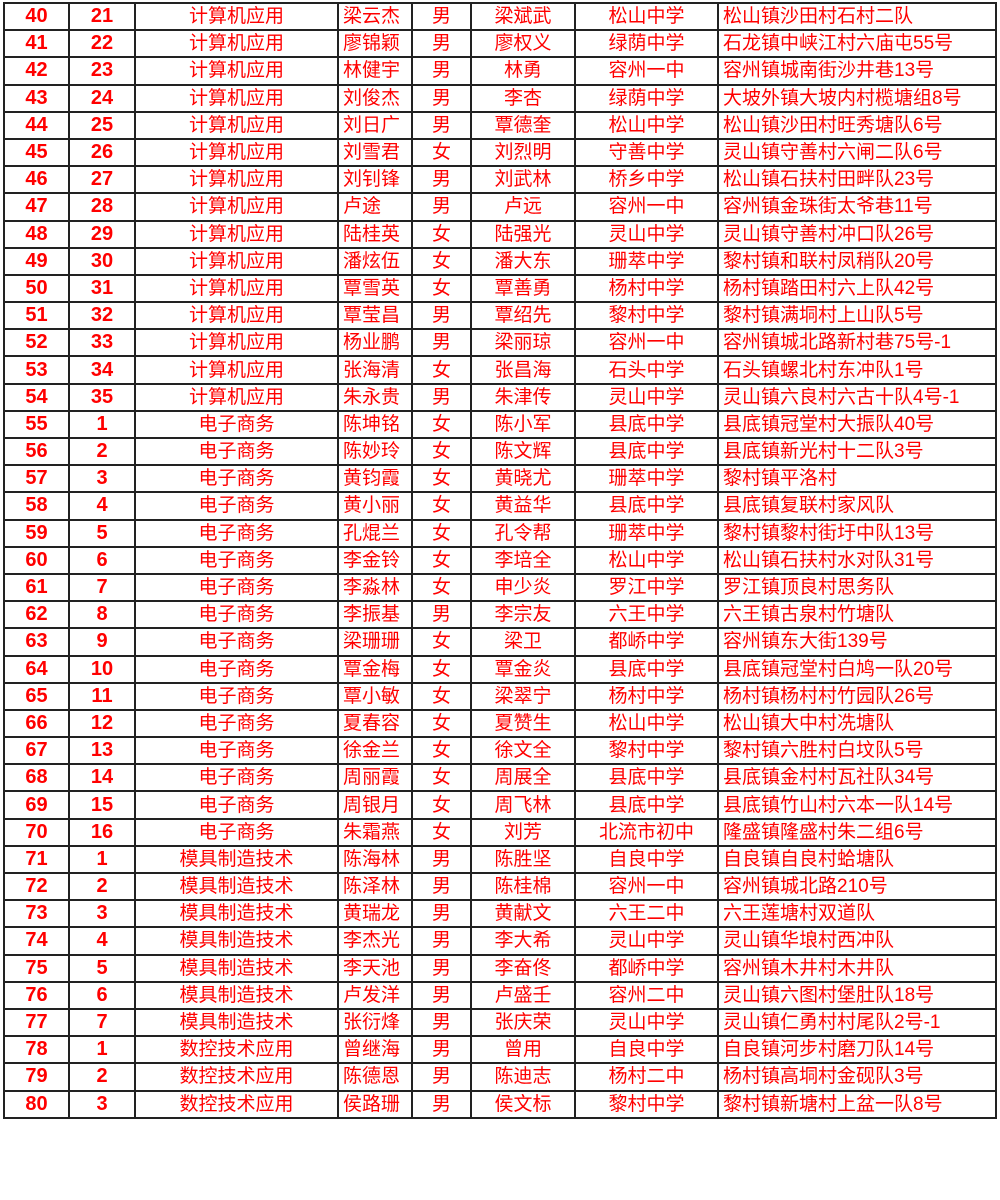  What do you see at coordinates (102, 370) in the screenshot?
I see `class-seq-cell: 34` at bounding box center [102, 370].